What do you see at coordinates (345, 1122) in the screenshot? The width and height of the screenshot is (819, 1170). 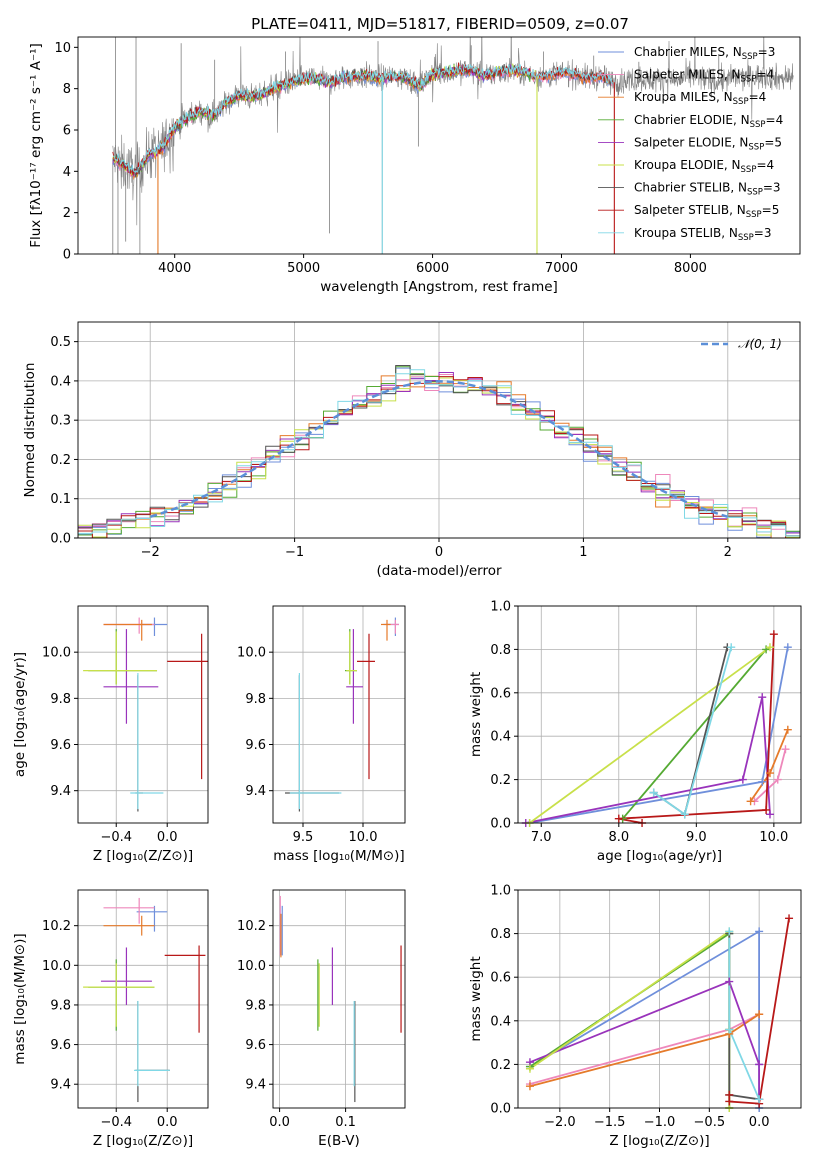 I see `x-tick-label: 0.1` at bounding box center [345, 1122].